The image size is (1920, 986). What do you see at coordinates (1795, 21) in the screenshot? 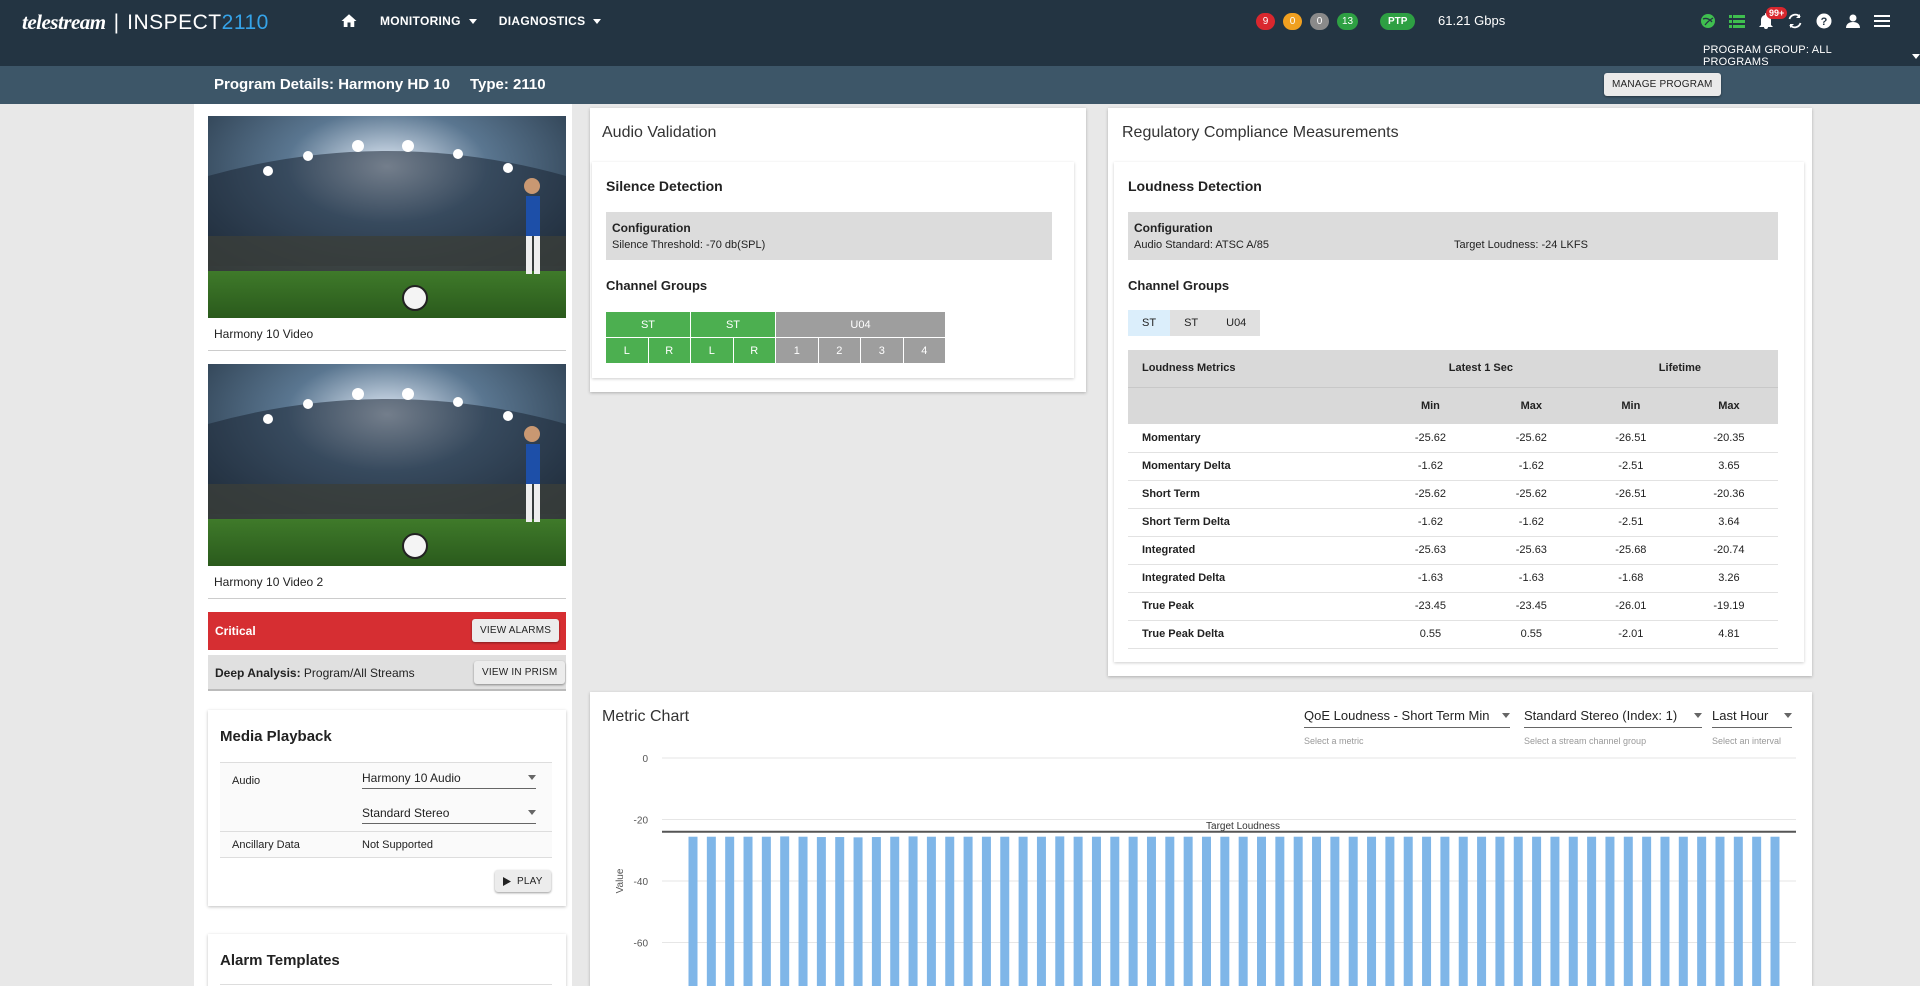
I see `refresh-icon` at bounding box center [1795, 21].